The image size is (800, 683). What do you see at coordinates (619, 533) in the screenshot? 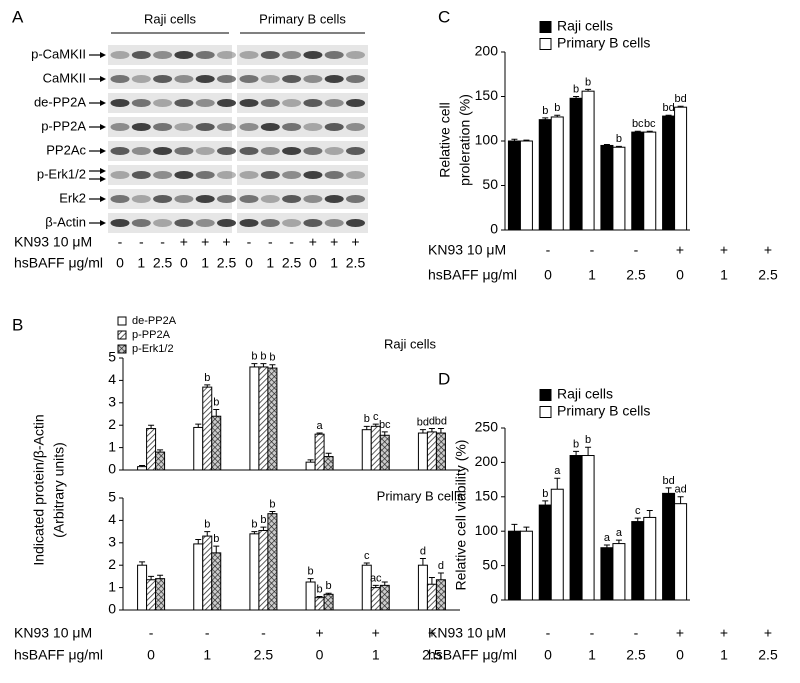
I see `significance-label: a` at bounding box center [619, 533].